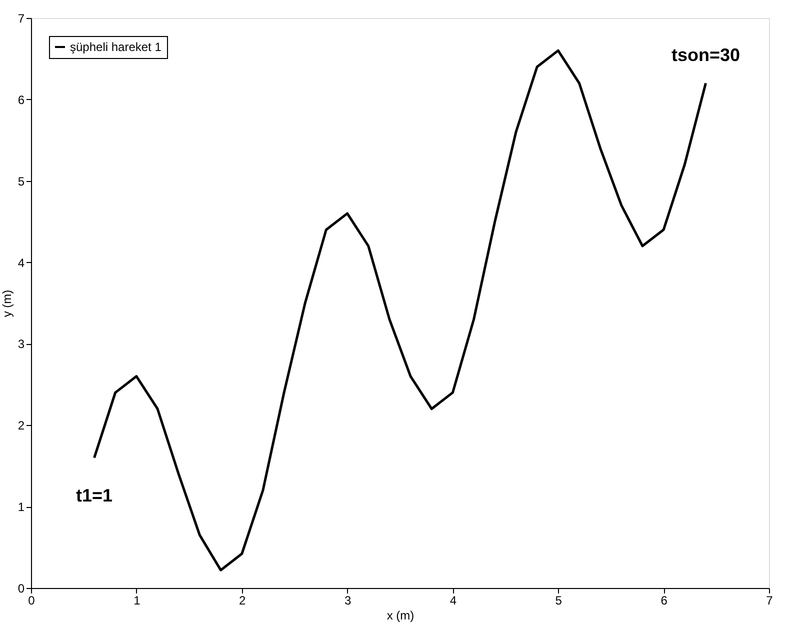 The width and height of the screenshot is (786, 643). What do you see at coordinates (453, 601) in the screenshot?
I see `x-tick-label: 4` at bounding box center [453, 601].